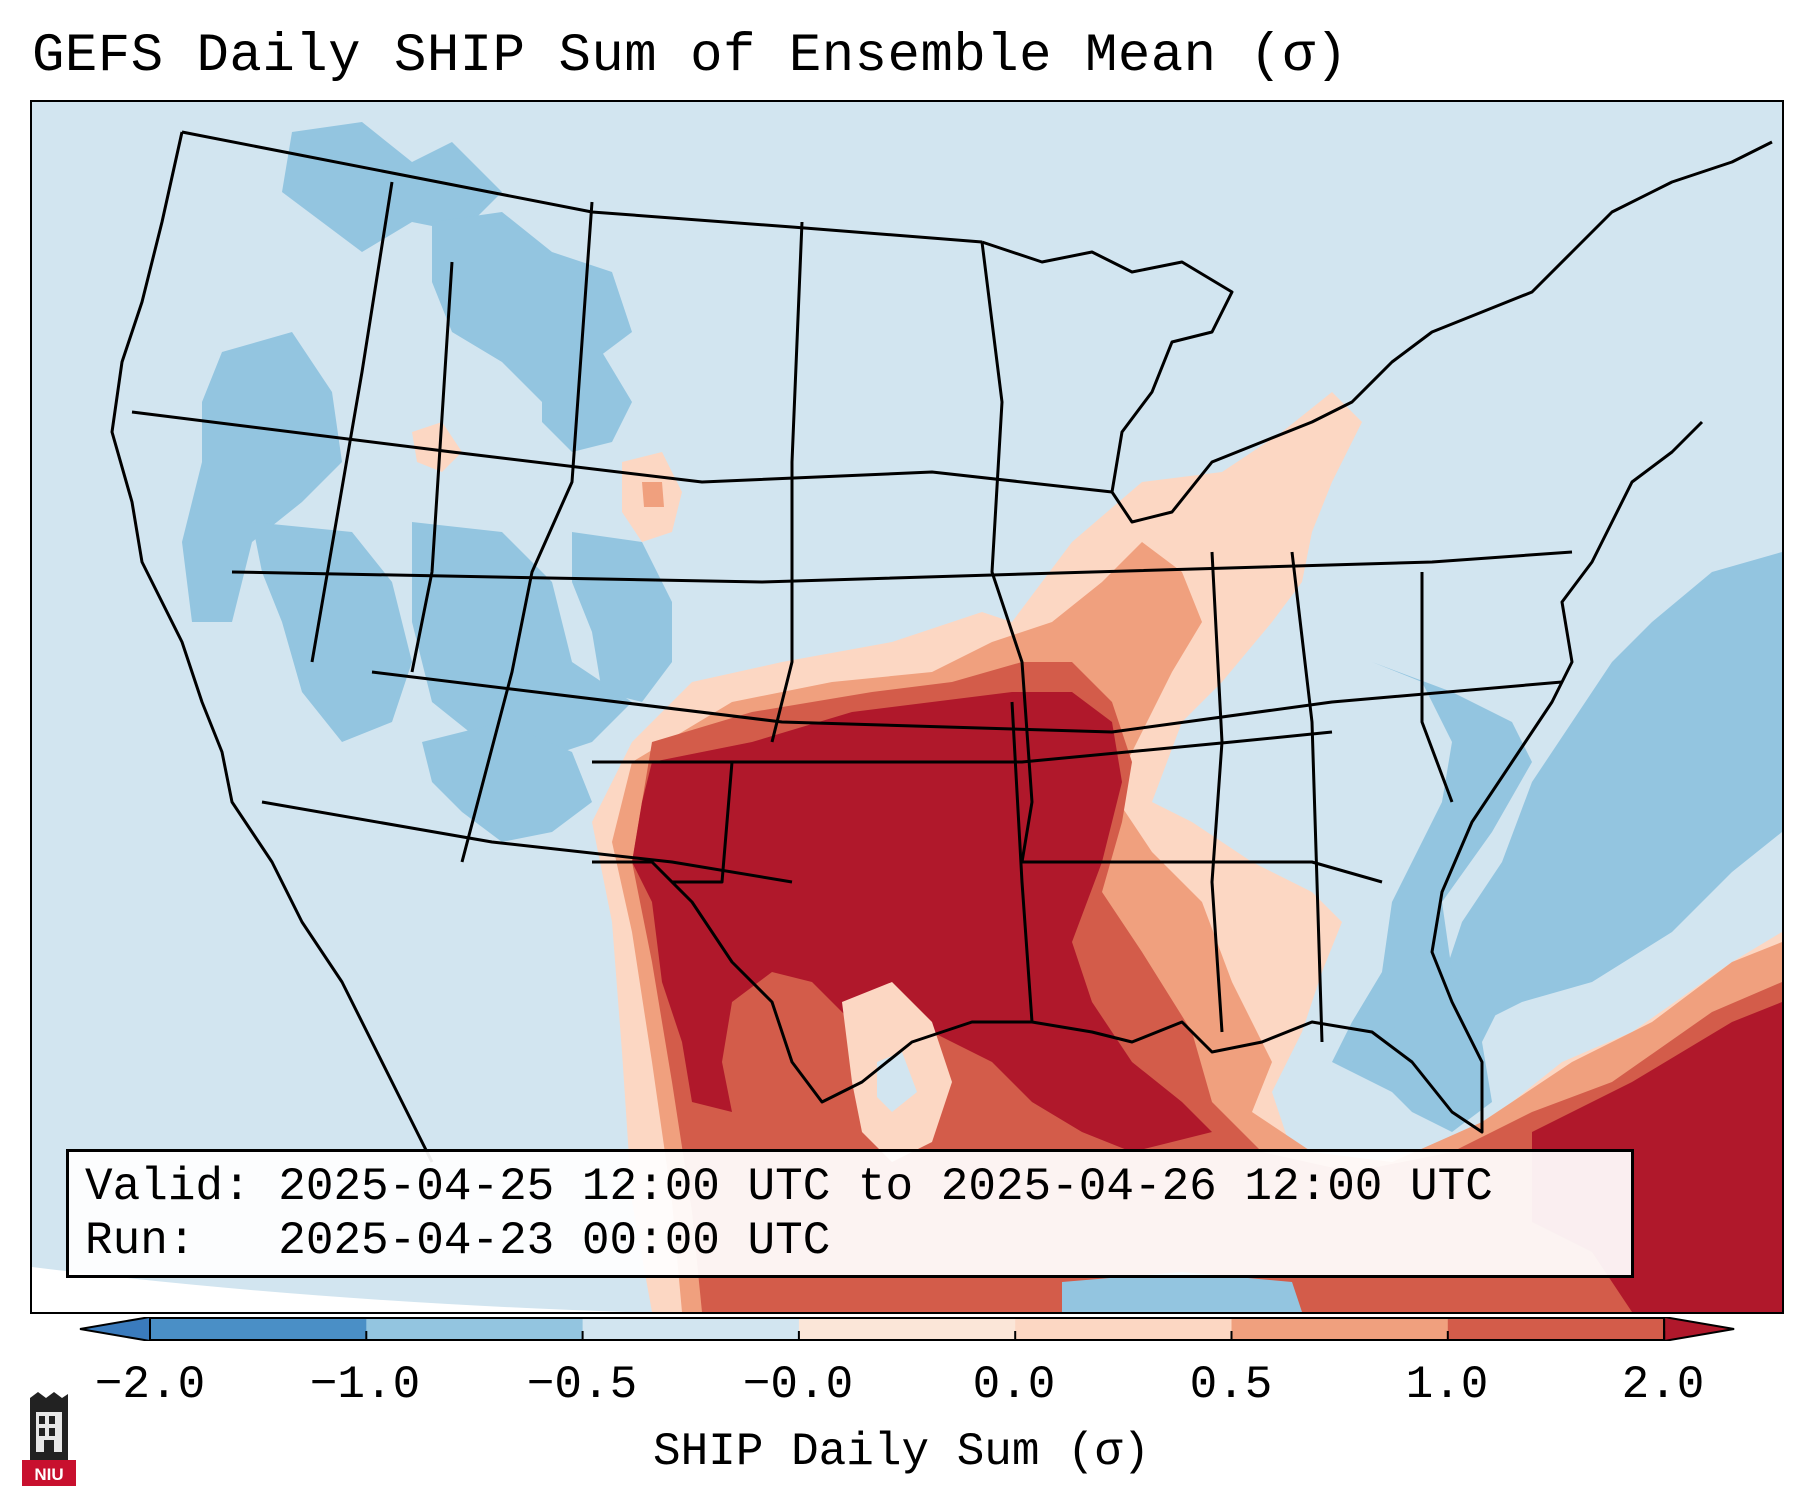 Image resolution: width=1803 pixels, height=1506 pixels. What do you see at coordinates (115, 1329) in the screenshot?
I see `colorbar-extend-low` at bounding box center [115, 1329].